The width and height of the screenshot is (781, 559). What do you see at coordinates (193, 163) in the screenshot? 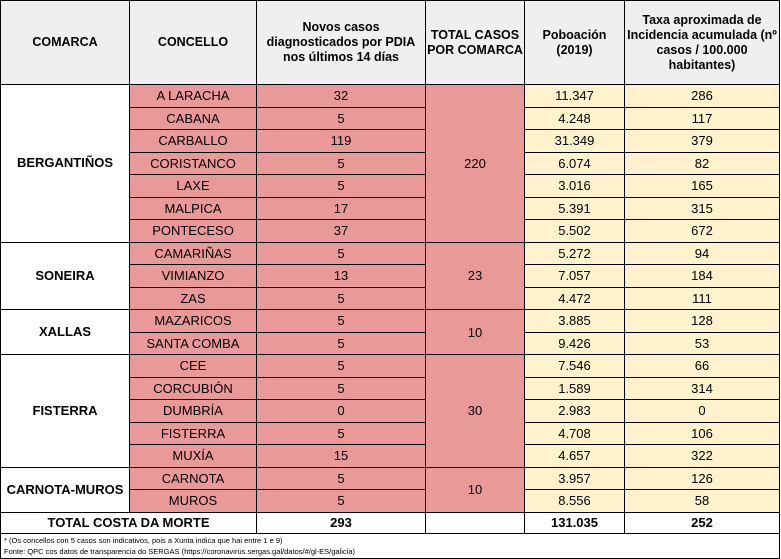
I see `concello-cell: CORISTANCO` at bounding box center [193, 163].